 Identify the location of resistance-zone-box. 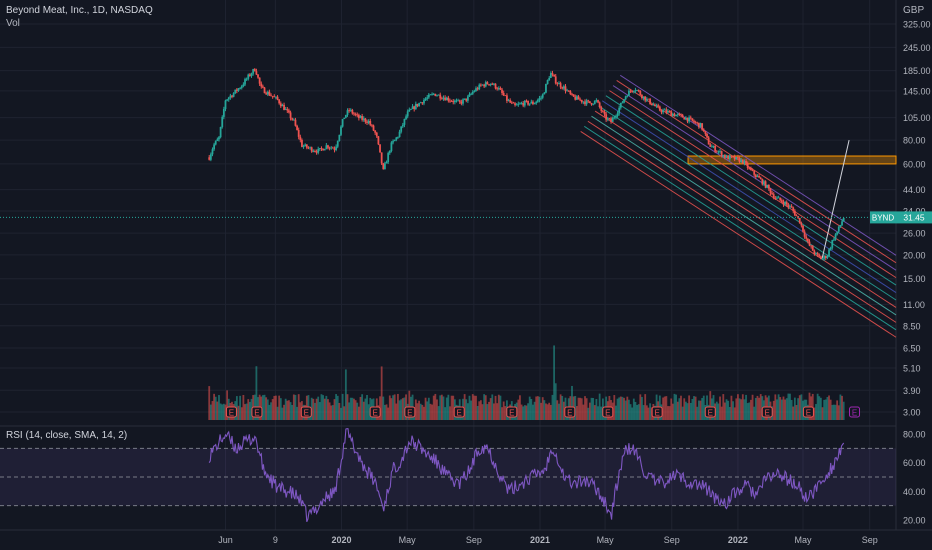
(792, 160).